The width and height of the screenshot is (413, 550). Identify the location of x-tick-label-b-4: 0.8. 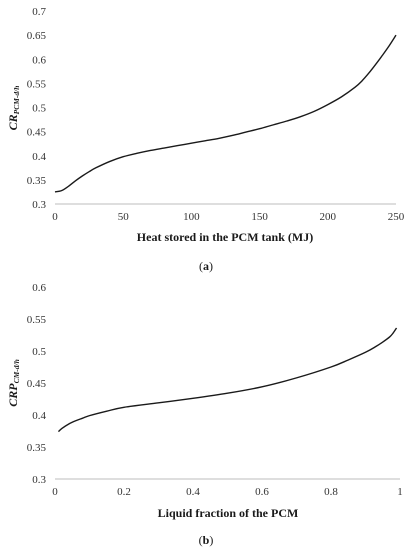
(331, 492).